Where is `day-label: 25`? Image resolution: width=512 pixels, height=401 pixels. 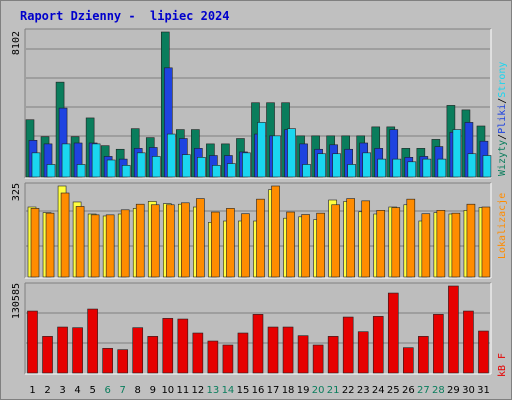
day-label: 25 is located at coordinates (393, 390).